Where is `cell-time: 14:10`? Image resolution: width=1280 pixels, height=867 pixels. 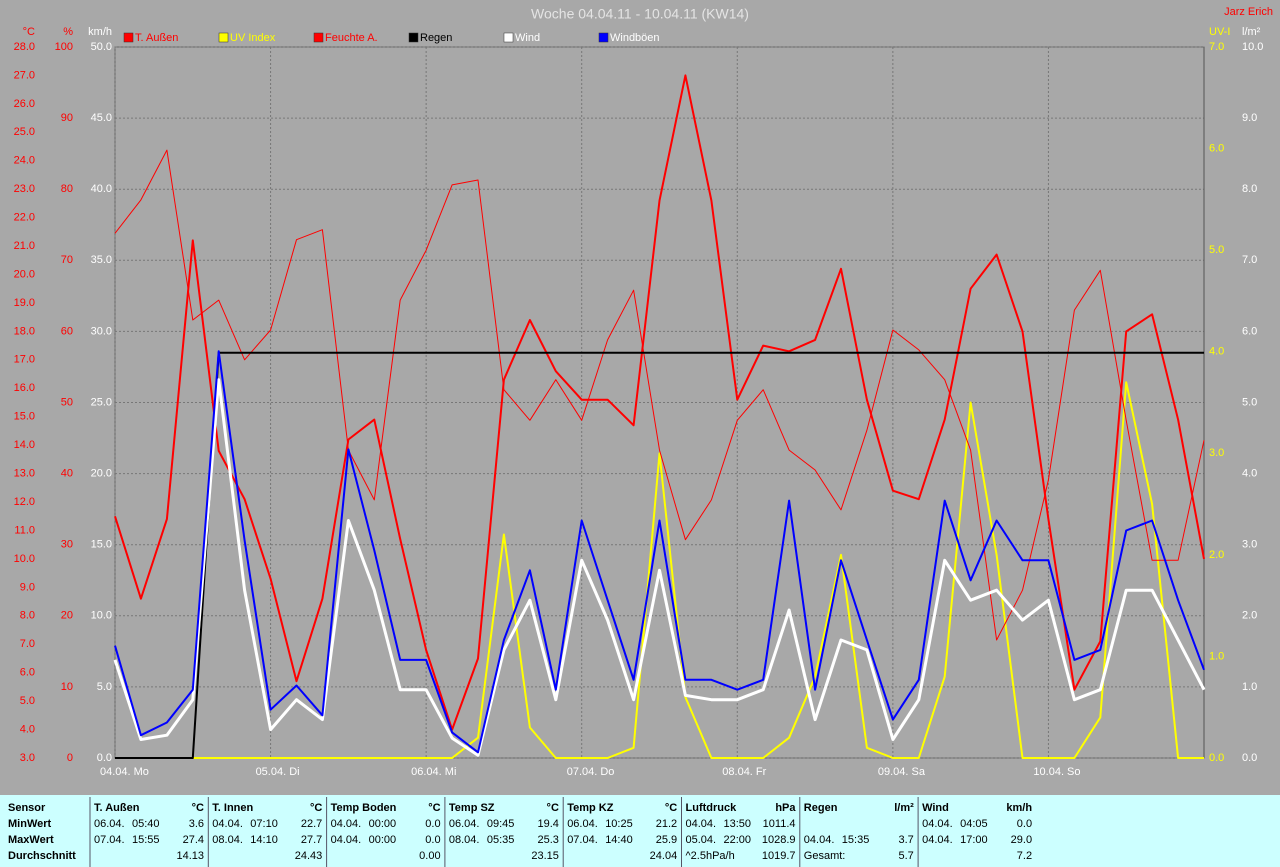
cell-time: 14:10 is located at coordinates (264, 840).